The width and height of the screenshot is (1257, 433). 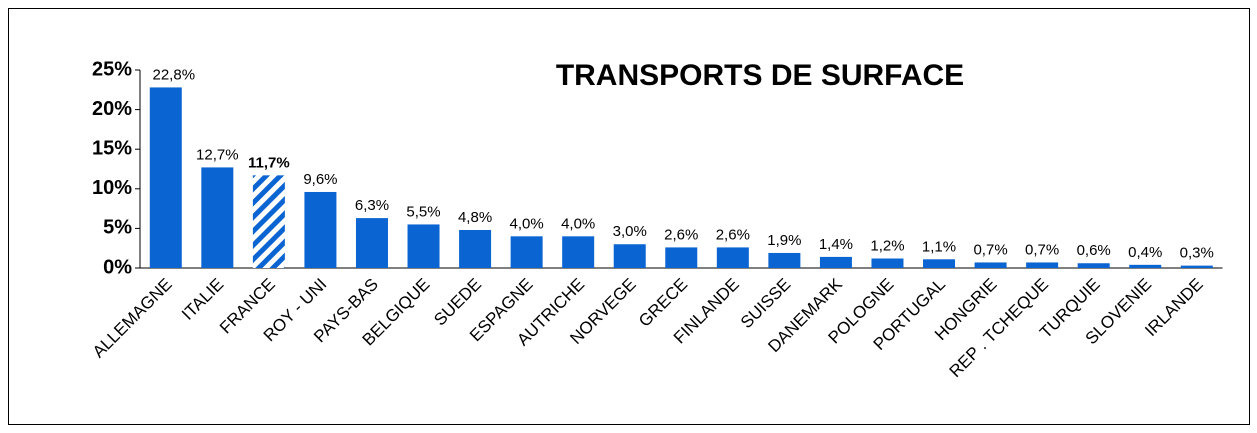 What do you see at coordinates (174, 74) in the screenshot?
I see `value-label: 22,8%` at bounding box center [174, 74].